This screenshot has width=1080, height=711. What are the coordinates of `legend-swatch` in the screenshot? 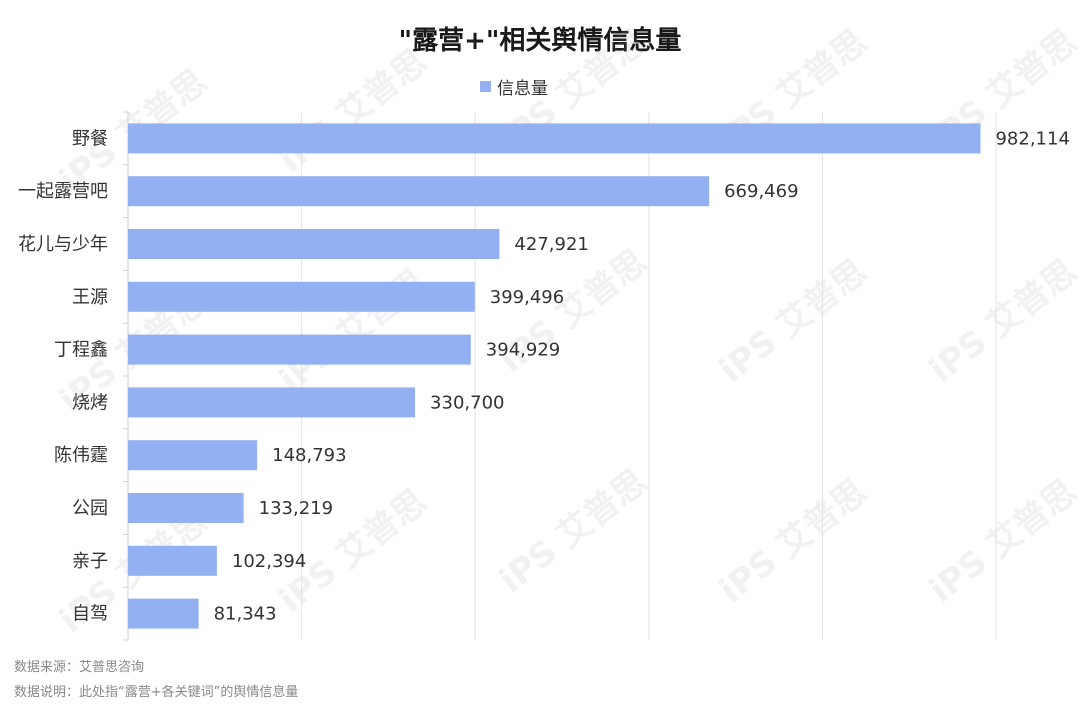 It's located at (485, 86).